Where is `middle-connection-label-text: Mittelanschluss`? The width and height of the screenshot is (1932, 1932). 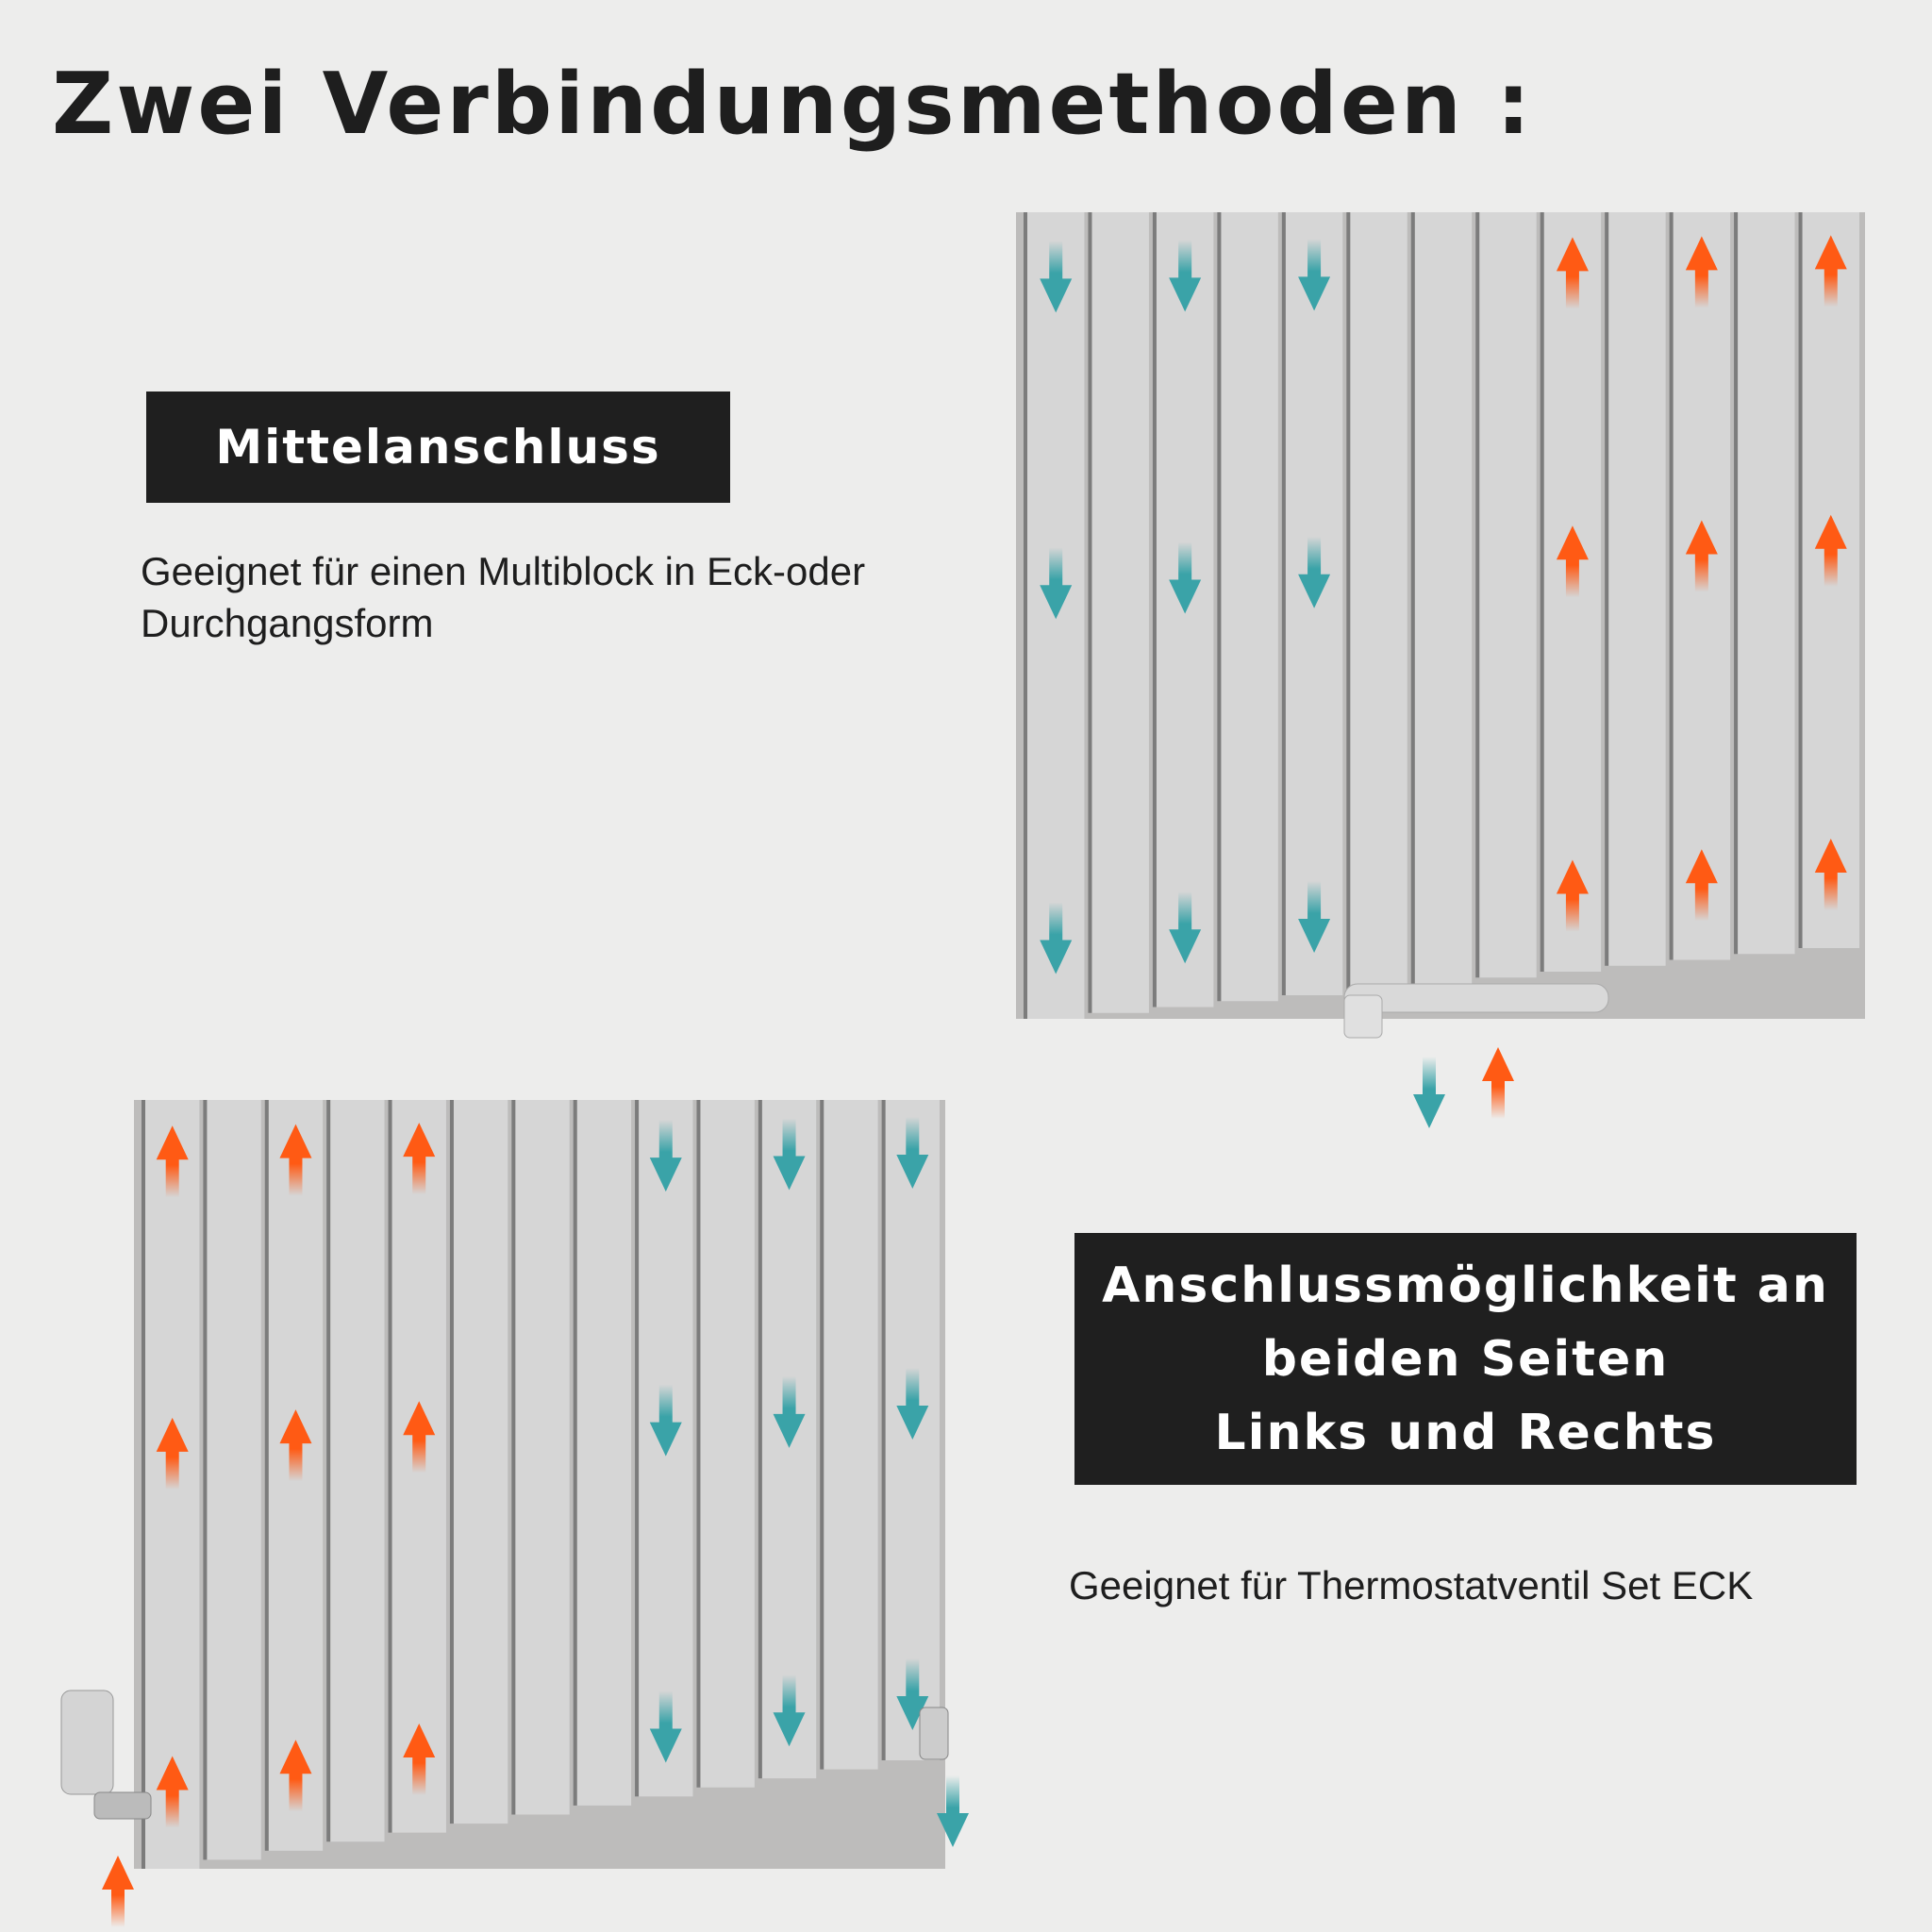
middle-connection-label-text: Mittelanschluss is located at coordinates (438, 448).